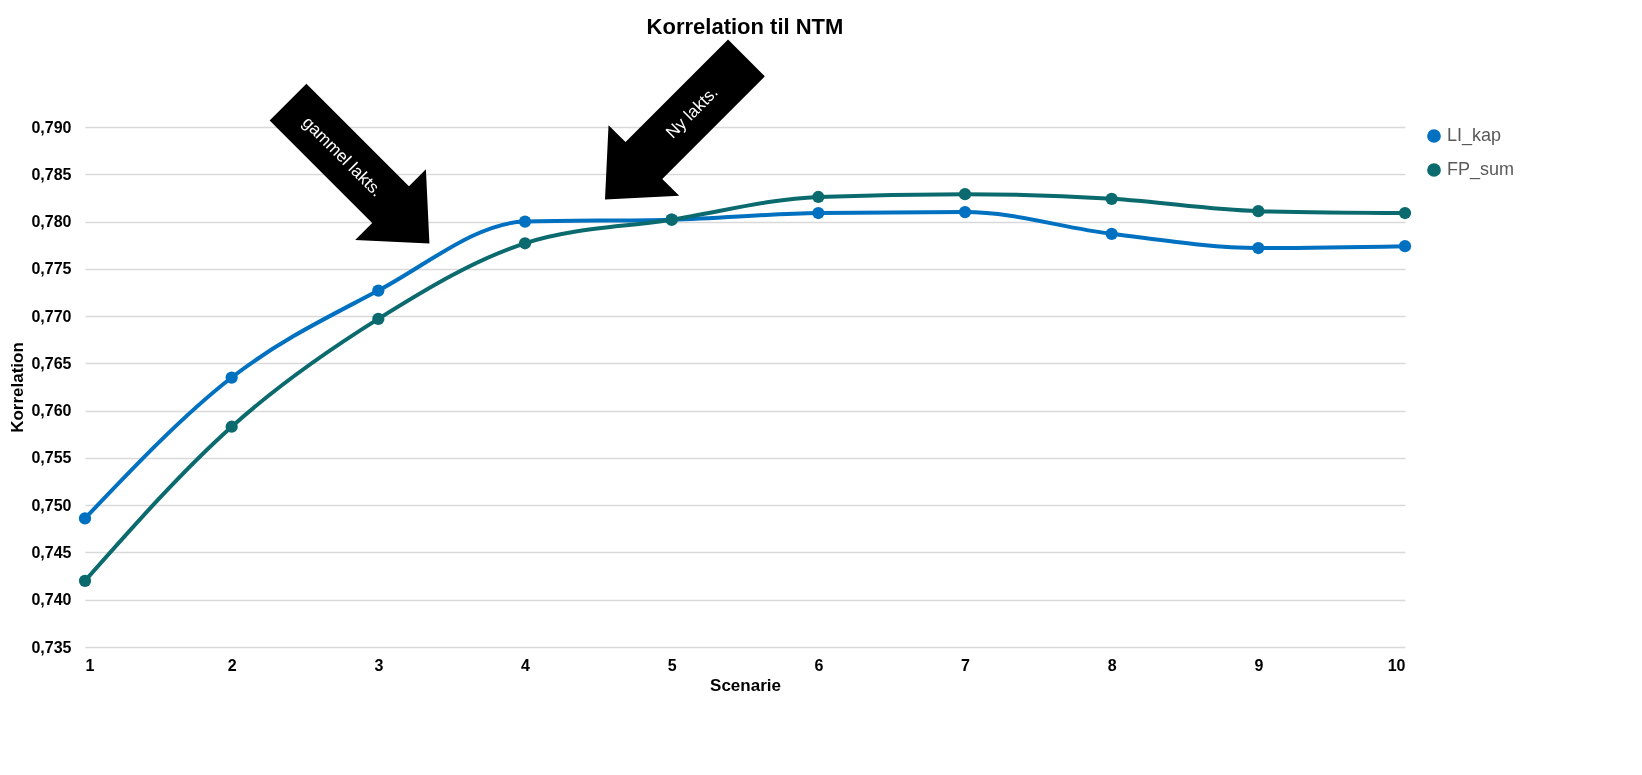 Image resolution: width=1642 pixels, height=775 pixels. What do you see at coordinates (90, 665) in the screenshot?
I see `x-tick-label: 1` at bounding box center [90, 665].